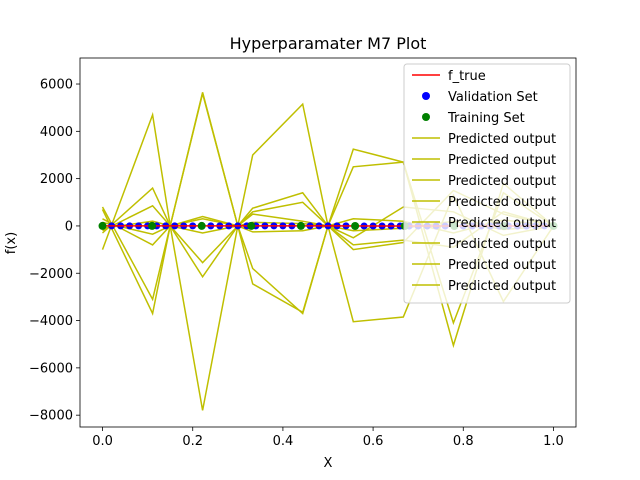 The width and height of the screenshot is (640, 480). I want to click on y-tick-label: −8000, so click(51, 416).